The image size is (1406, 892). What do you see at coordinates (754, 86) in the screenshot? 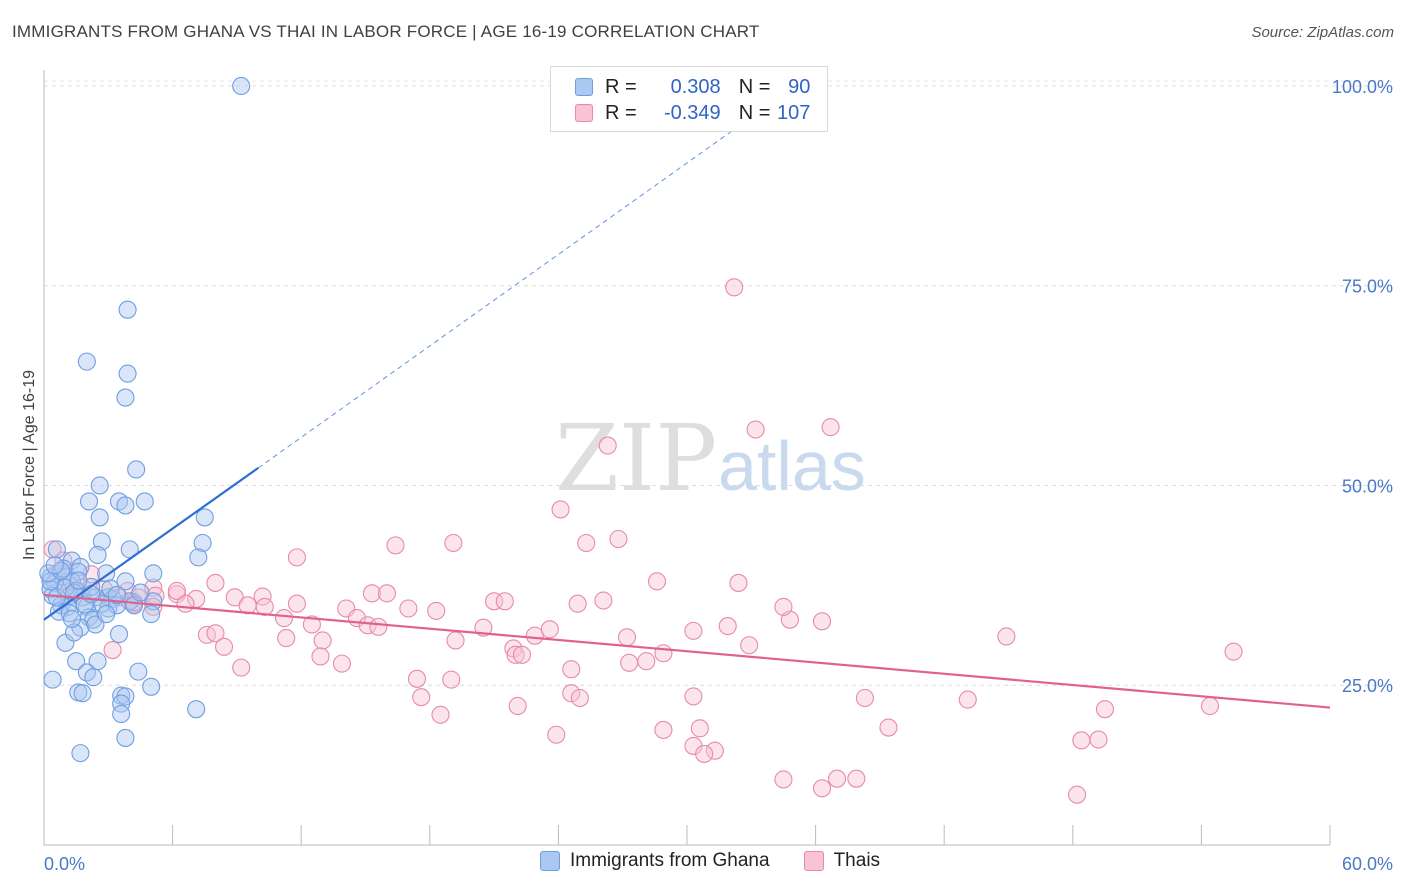
I see `legend-n-label: N =` at bounding box center [754, 86].